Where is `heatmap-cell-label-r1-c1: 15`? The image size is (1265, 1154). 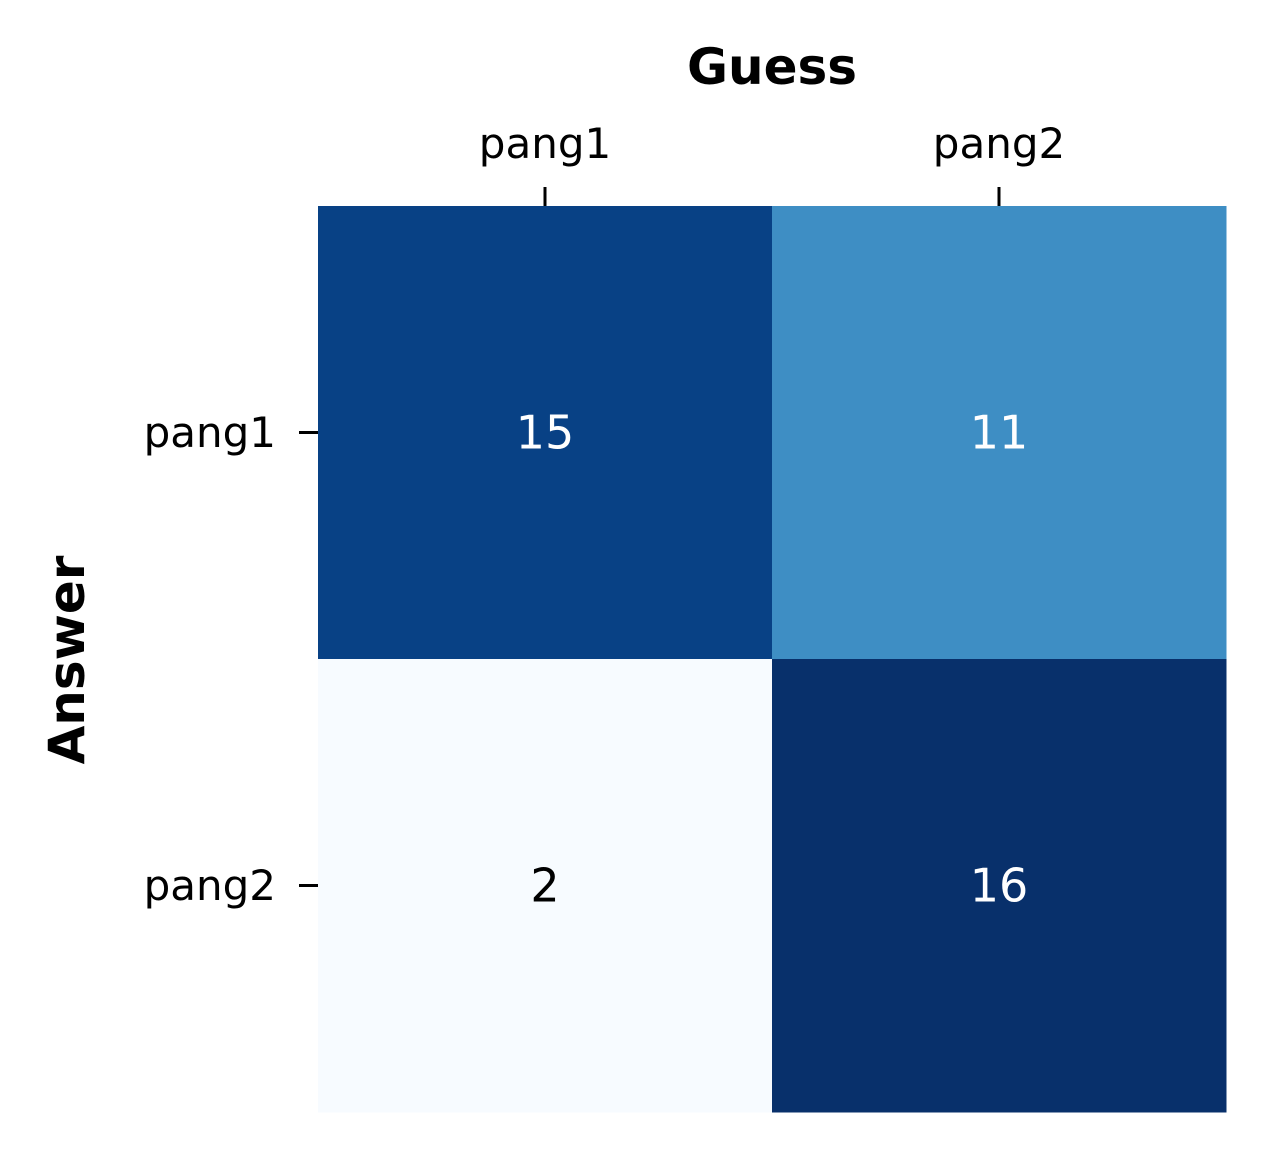
heatmap-cell-label-r1-c1: 15 is located at coordinates (545, 433).